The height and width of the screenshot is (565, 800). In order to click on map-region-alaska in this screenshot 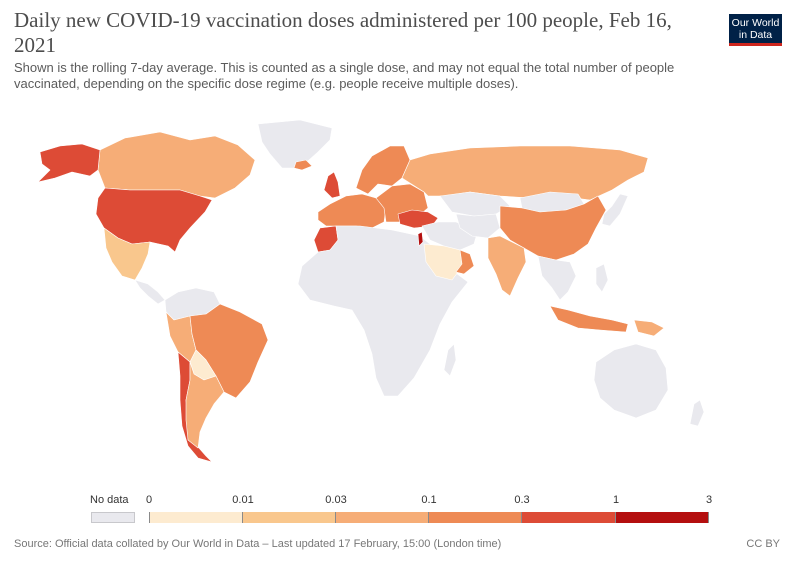, I will do `click(69, 163)`.